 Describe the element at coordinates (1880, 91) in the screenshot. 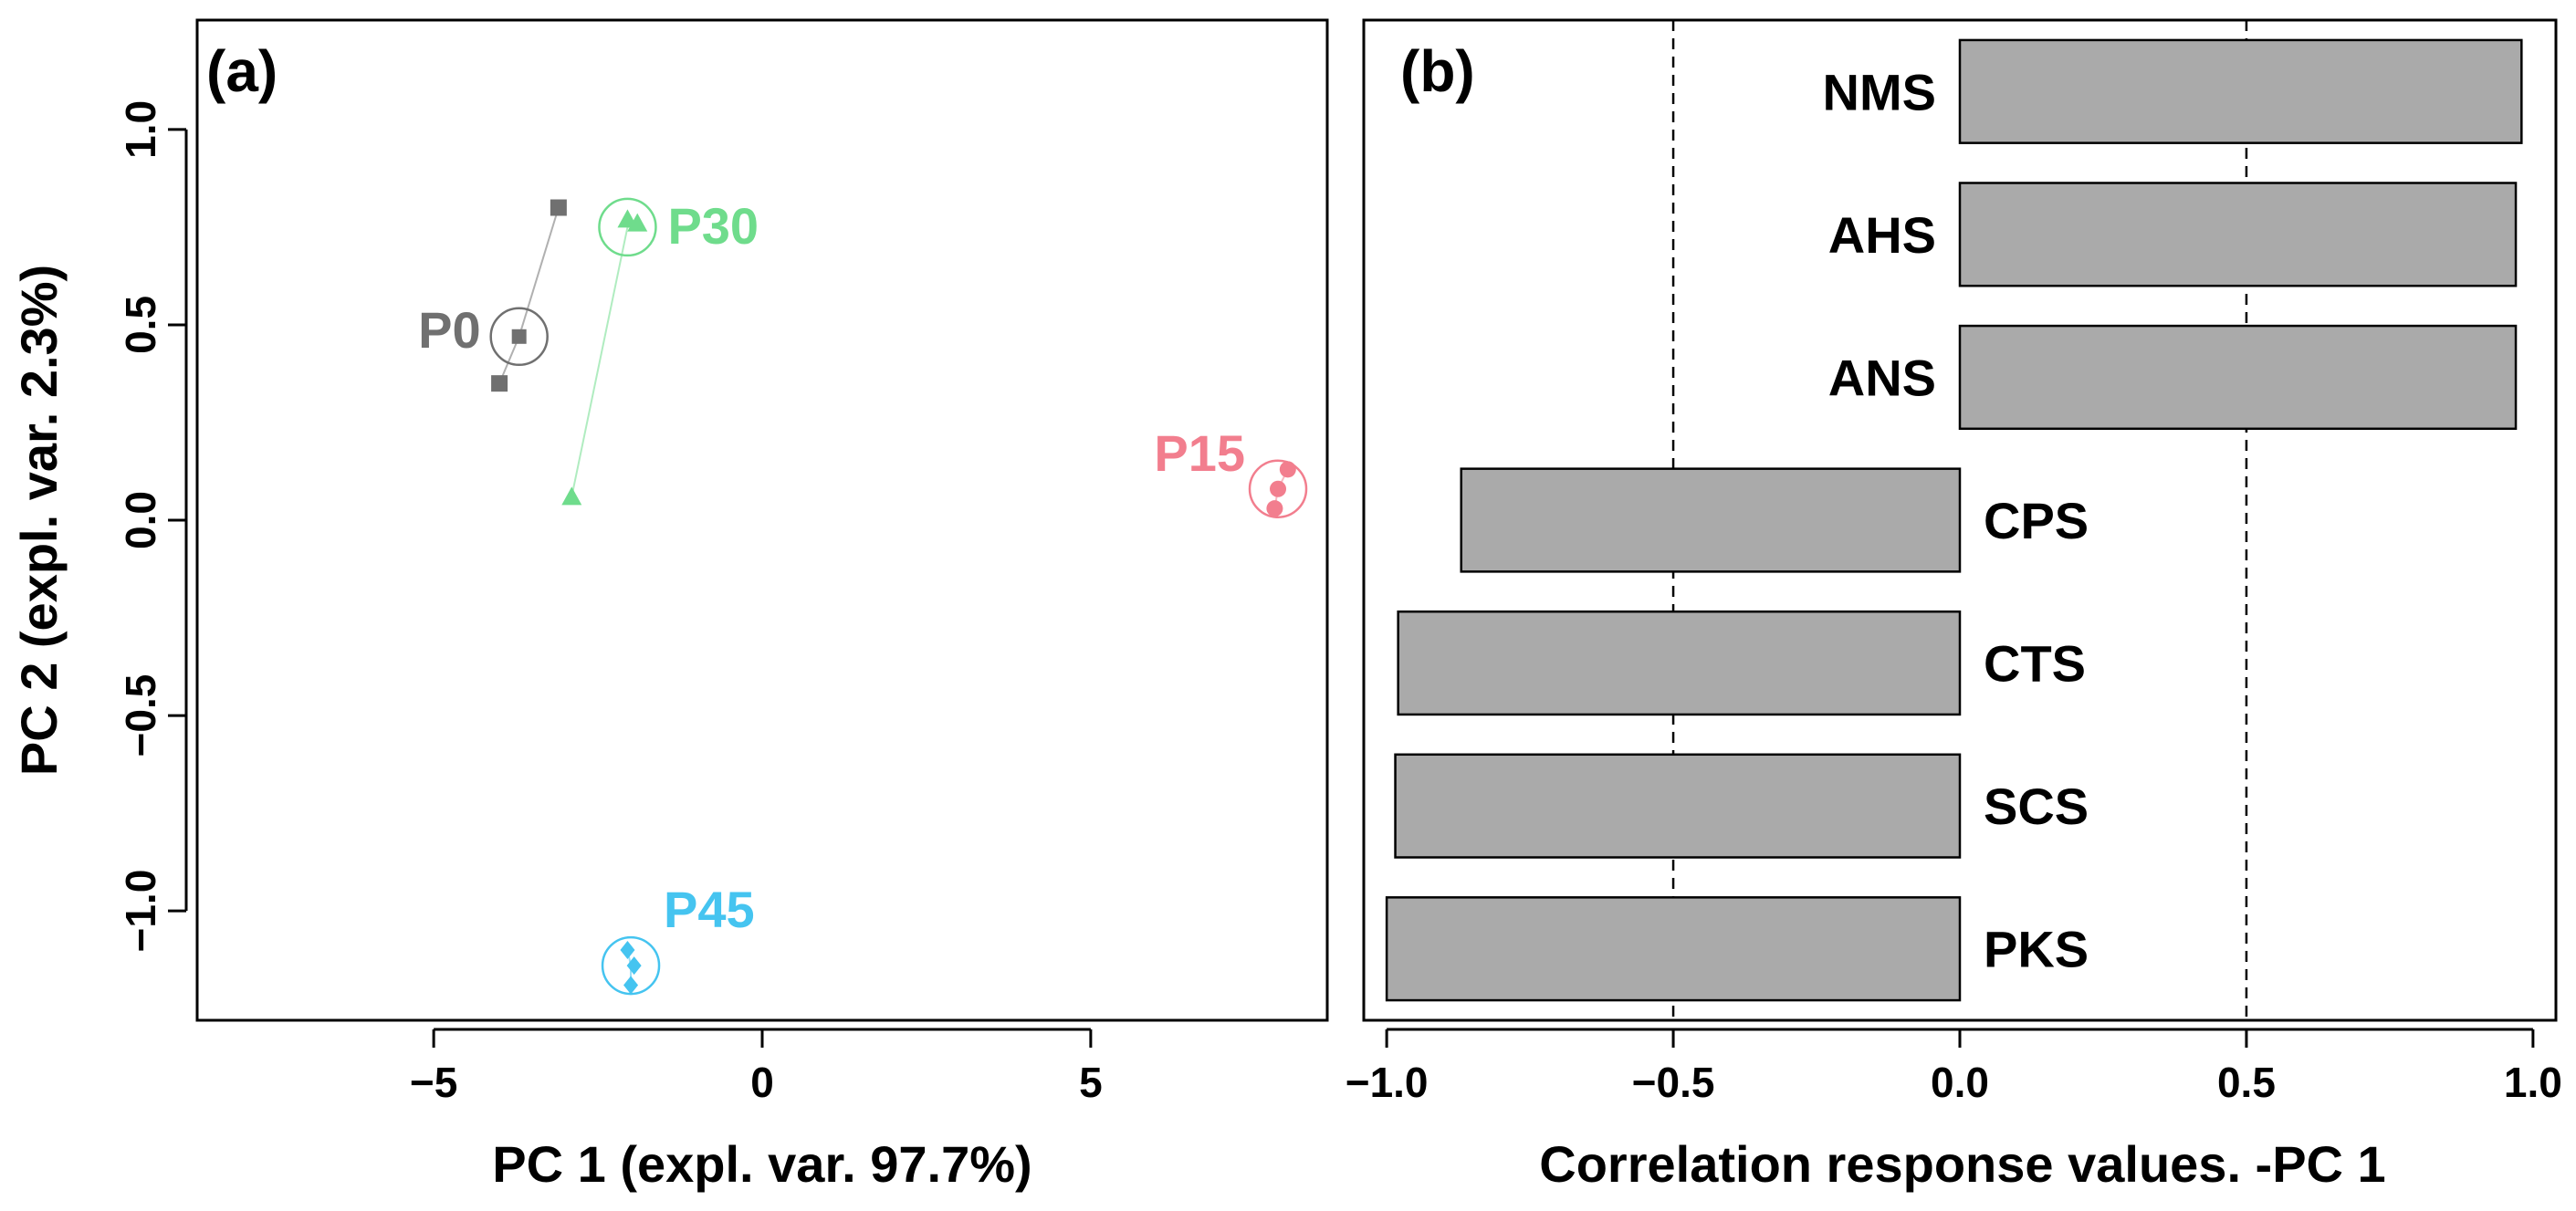

I see `bar-category-label: NMS` at that location.